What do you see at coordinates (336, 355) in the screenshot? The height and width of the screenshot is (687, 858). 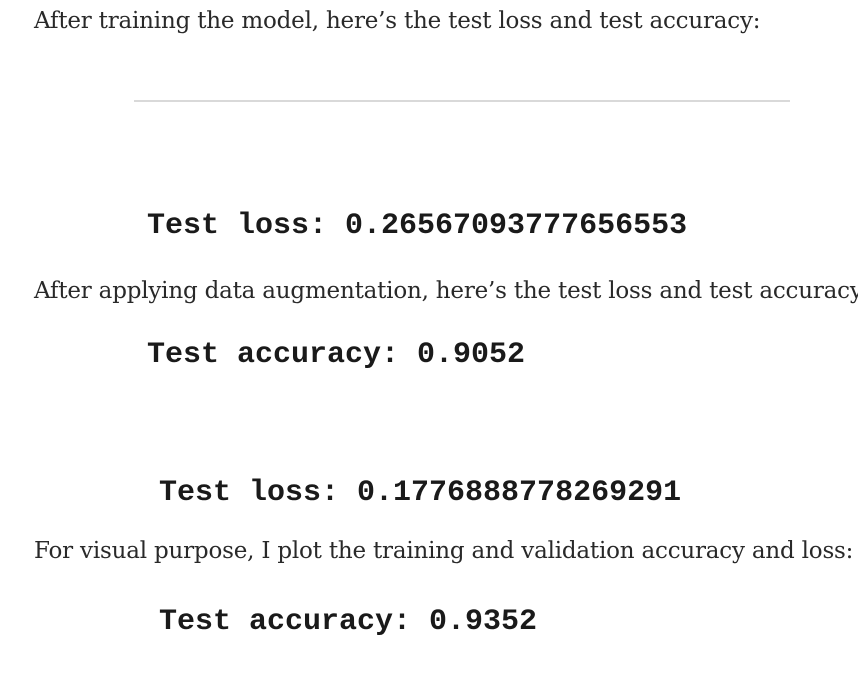 I see `test-accuracy-line: Test accuracy: 0.9052` at bounding box center [336, 355].